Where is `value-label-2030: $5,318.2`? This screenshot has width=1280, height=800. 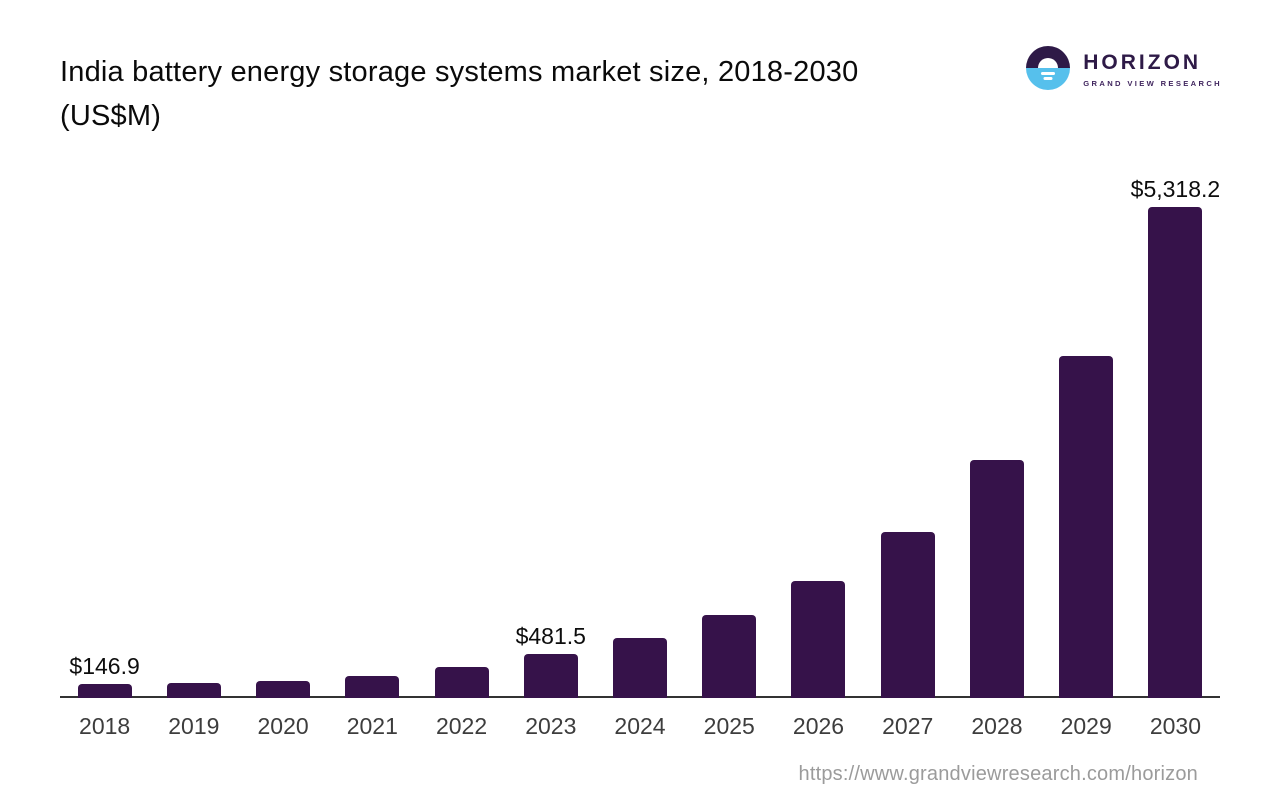
value-label-2030: $5,318.2 is located at coordinates (1175, 189).